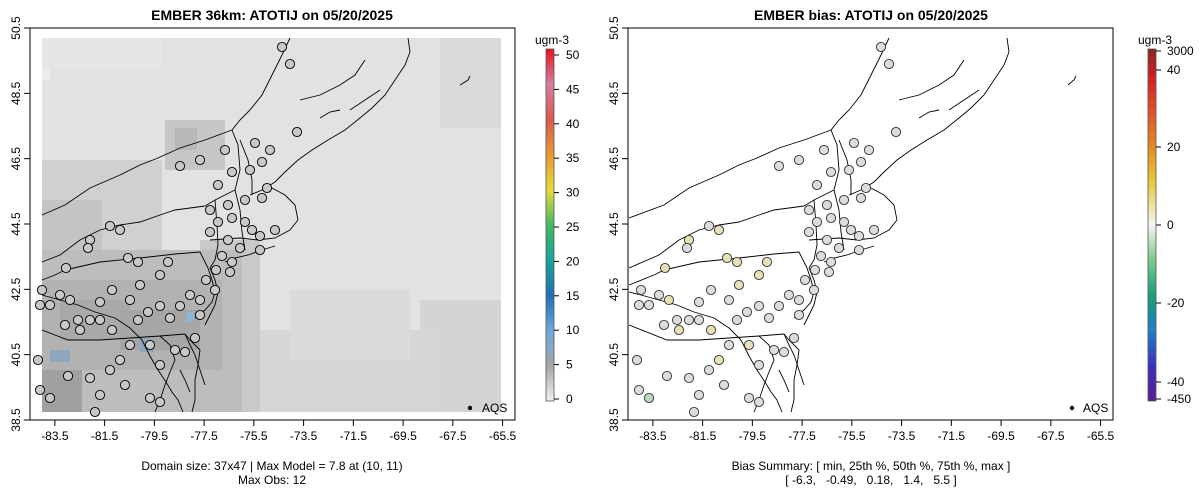 This screenshot has width=1200, height=502. What do you see at coordinates (204, 436) in the screenshot?
I see `left-x-tick-label: -77.5` at bounding box center [204, 436].